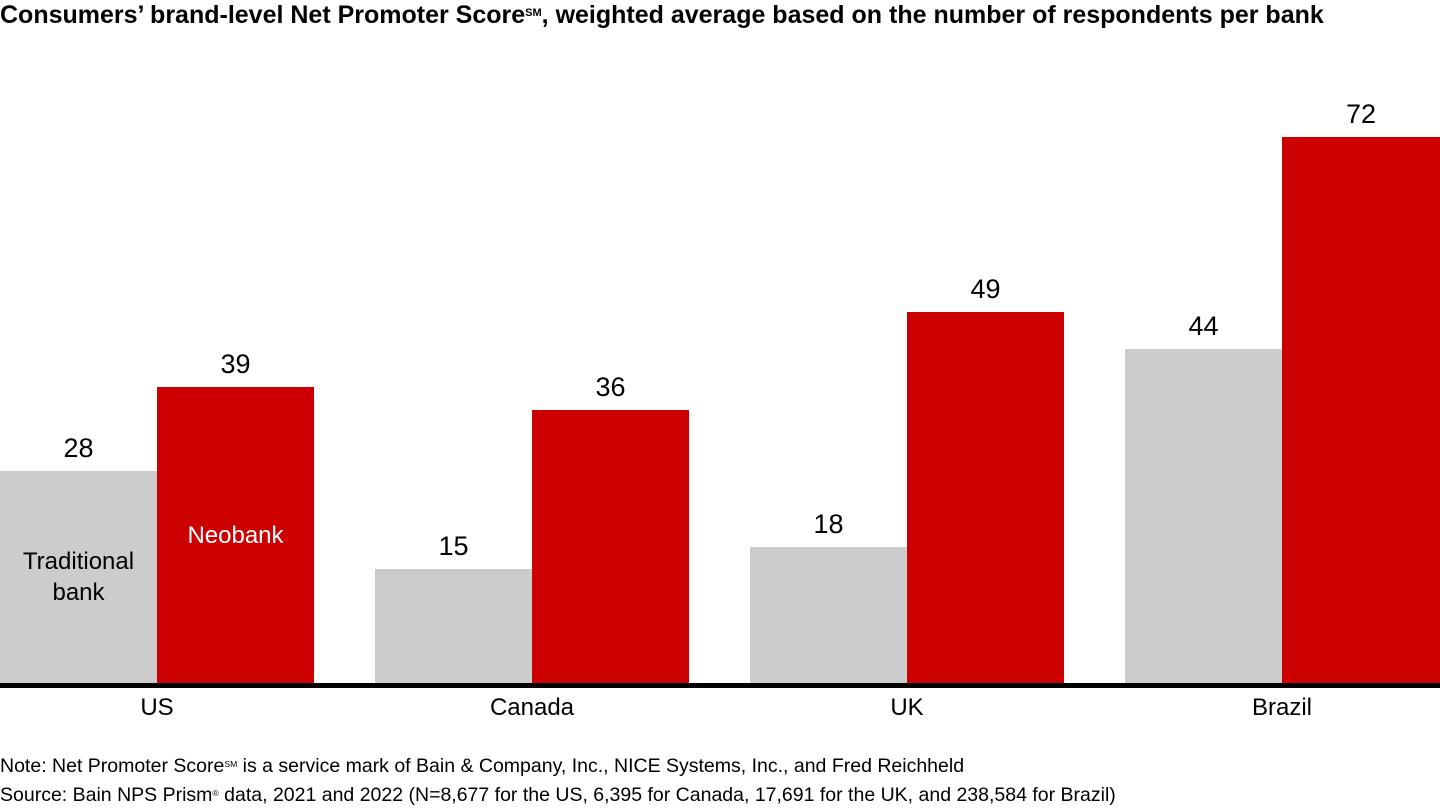  I want to click on category-label-uk: UK, so click(907, 707).